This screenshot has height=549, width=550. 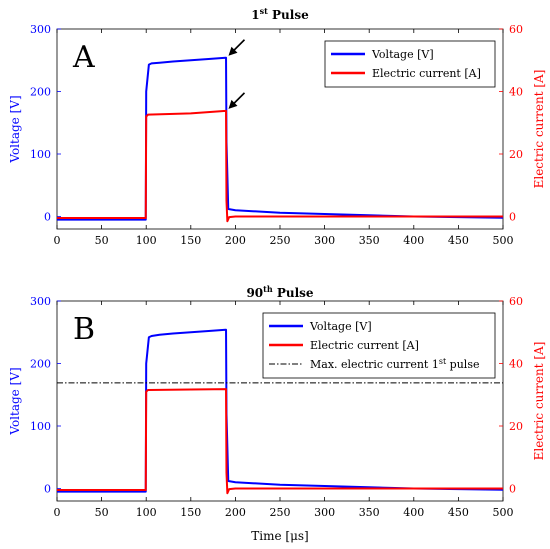 I want to click on panel-letter: A, so click(x=83, y=57).